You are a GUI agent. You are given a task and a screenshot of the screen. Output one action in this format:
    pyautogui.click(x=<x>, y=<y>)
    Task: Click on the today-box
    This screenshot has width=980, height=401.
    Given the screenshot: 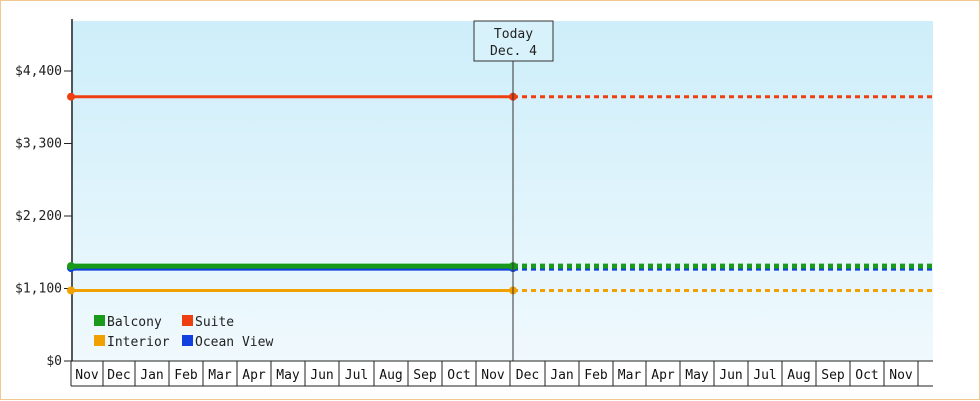 What is the action you would take?
    pyautogui.click(x=513, y=41)
    